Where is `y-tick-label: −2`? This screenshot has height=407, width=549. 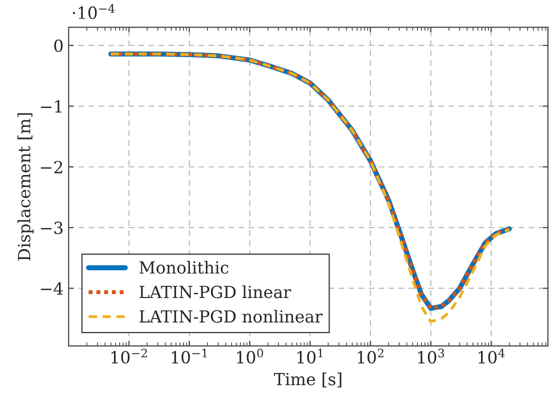 y-tick-label: −2 is located at coordinates (51, 167).